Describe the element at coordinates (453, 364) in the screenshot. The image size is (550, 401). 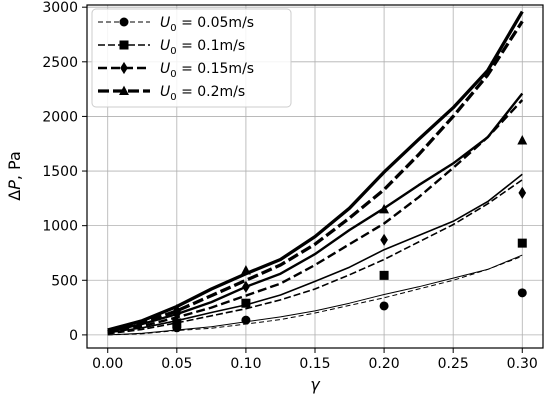
I see `x-tick-label: 0.25` at that location.